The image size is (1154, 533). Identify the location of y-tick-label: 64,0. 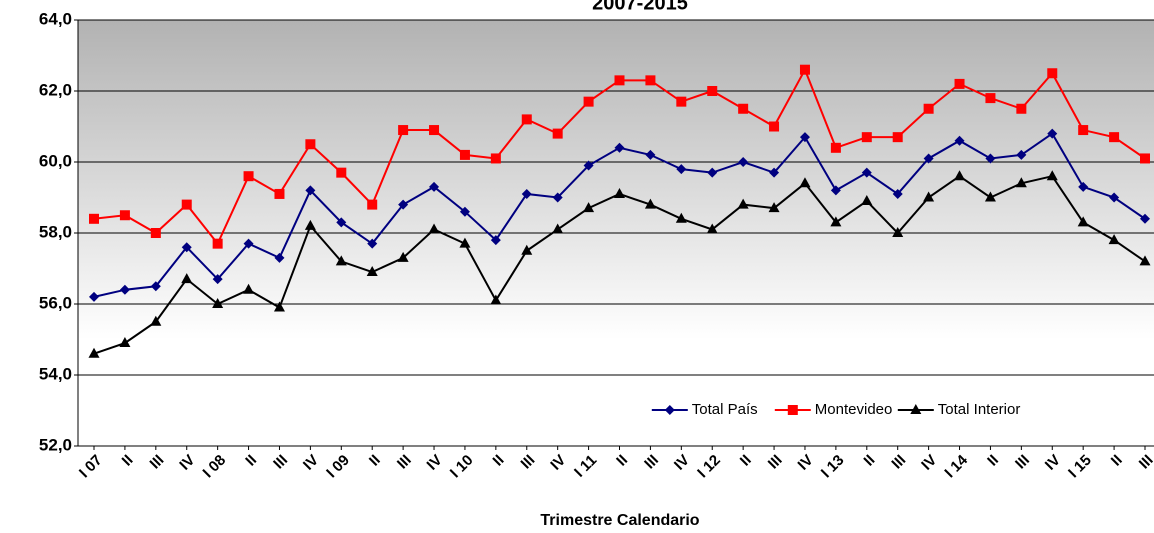
(55, 18).